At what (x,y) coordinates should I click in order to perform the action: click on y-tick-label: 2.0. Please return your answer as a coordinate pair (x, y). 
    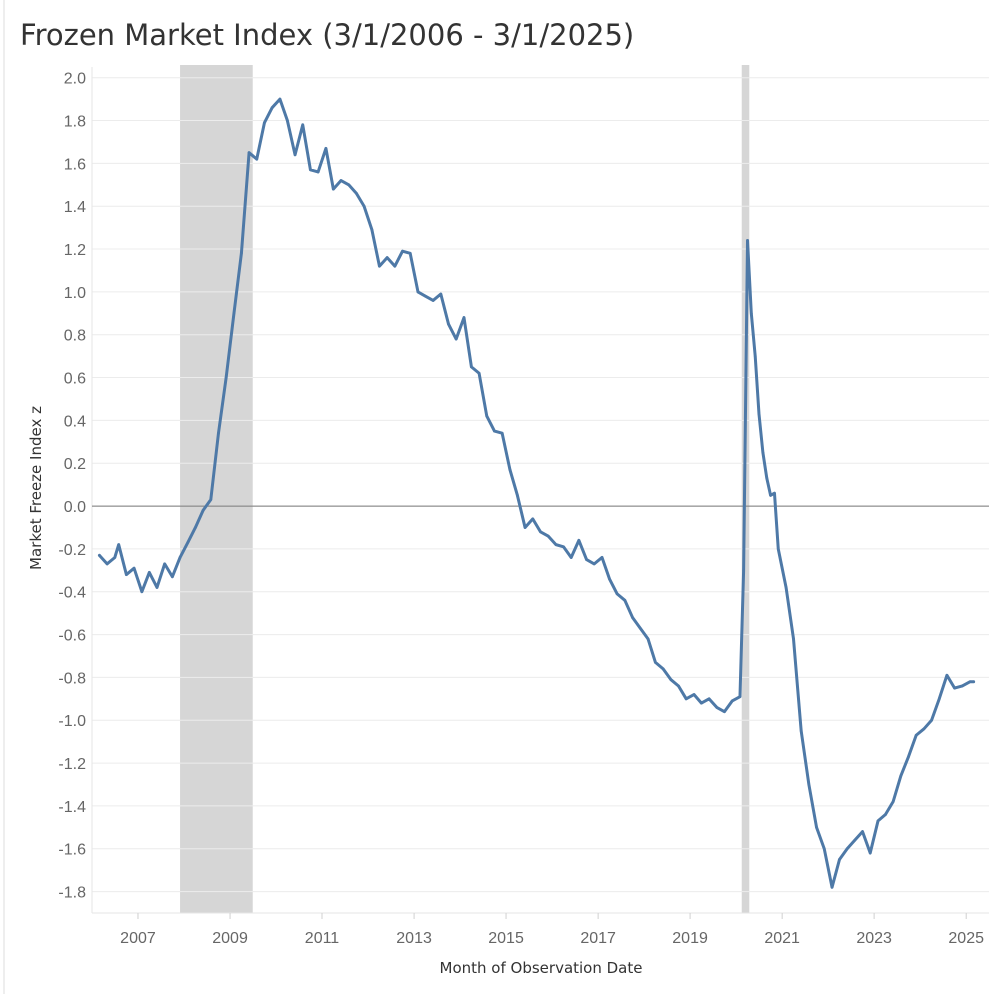
    Looking at the image, I should click on (75, 79).